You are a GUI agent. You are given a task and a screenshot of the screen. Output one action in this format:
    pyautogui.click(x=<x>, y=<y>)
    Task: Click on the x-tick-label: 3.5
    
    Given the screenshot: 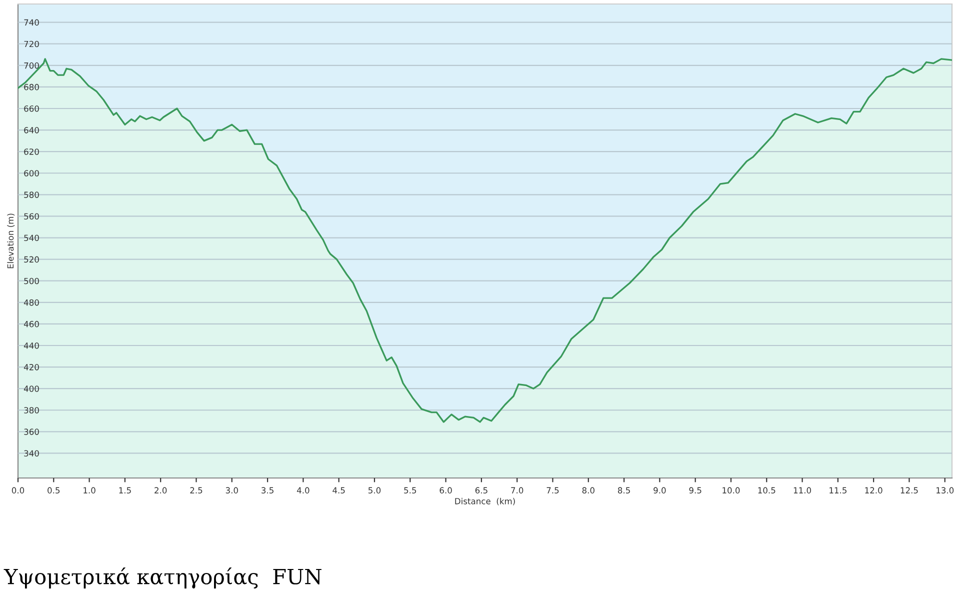 What is the action you would take?
    pyautogui.click(x=268, y=490)
    